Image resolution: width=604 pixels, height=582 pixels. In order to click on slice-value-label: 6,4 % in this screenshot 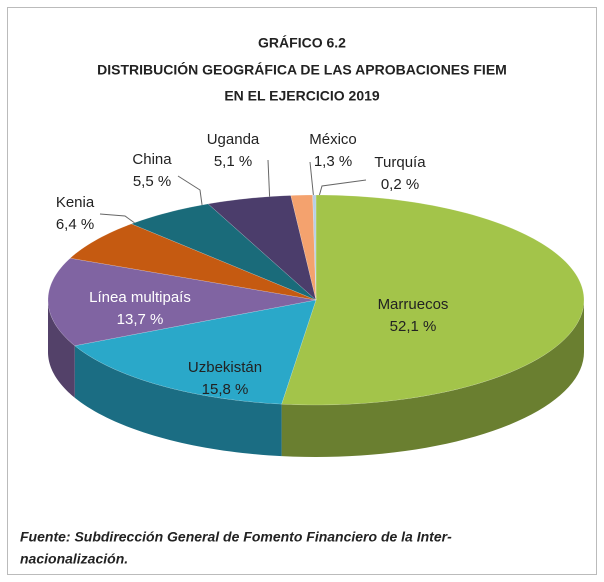, I will do `click(75, 224)`.